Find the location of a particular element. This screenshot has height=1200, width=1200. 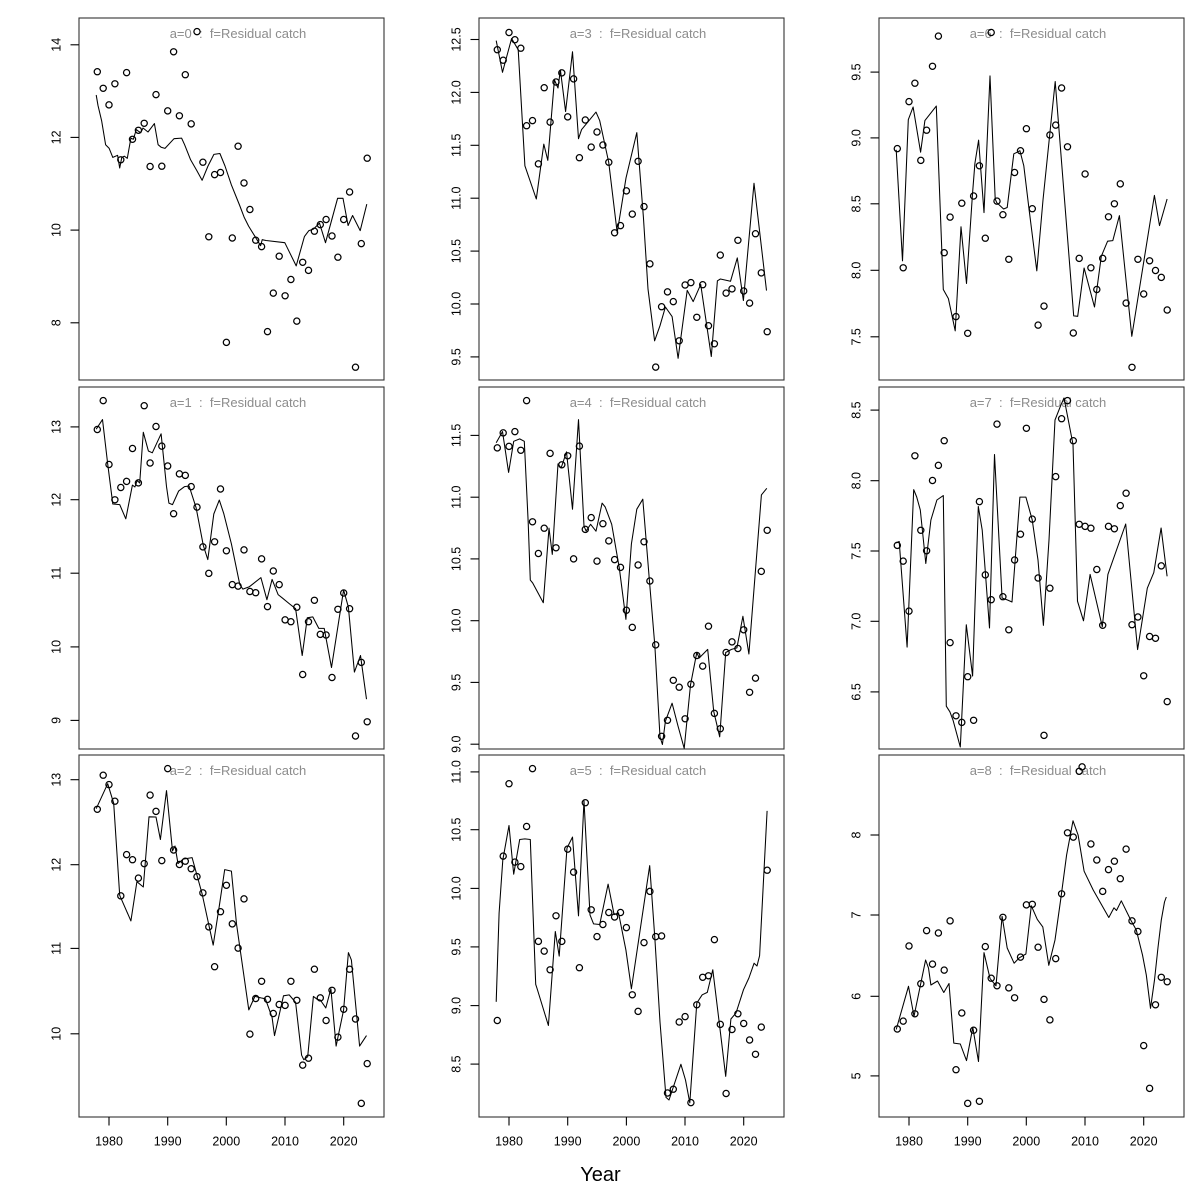

svg-text: 6.5 is located at coordinates (857, 691).